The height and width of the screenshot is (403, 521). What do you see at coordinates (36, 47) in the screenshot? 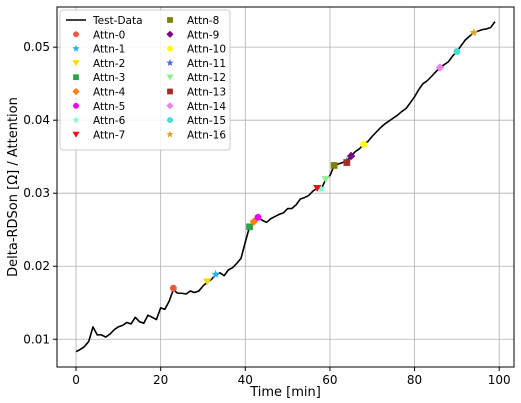
I see `y-tick-label: 0.05` at bounding box center [36, 47].